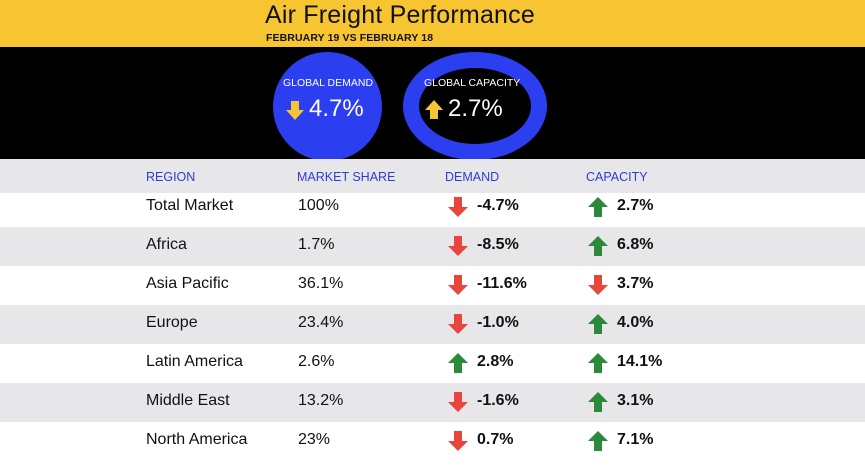  Describe the element at coordinates (432, 285) in the screenshot. I see `table-row: Asia Pacific 36.1% -11.6% 3.7%` at that location.